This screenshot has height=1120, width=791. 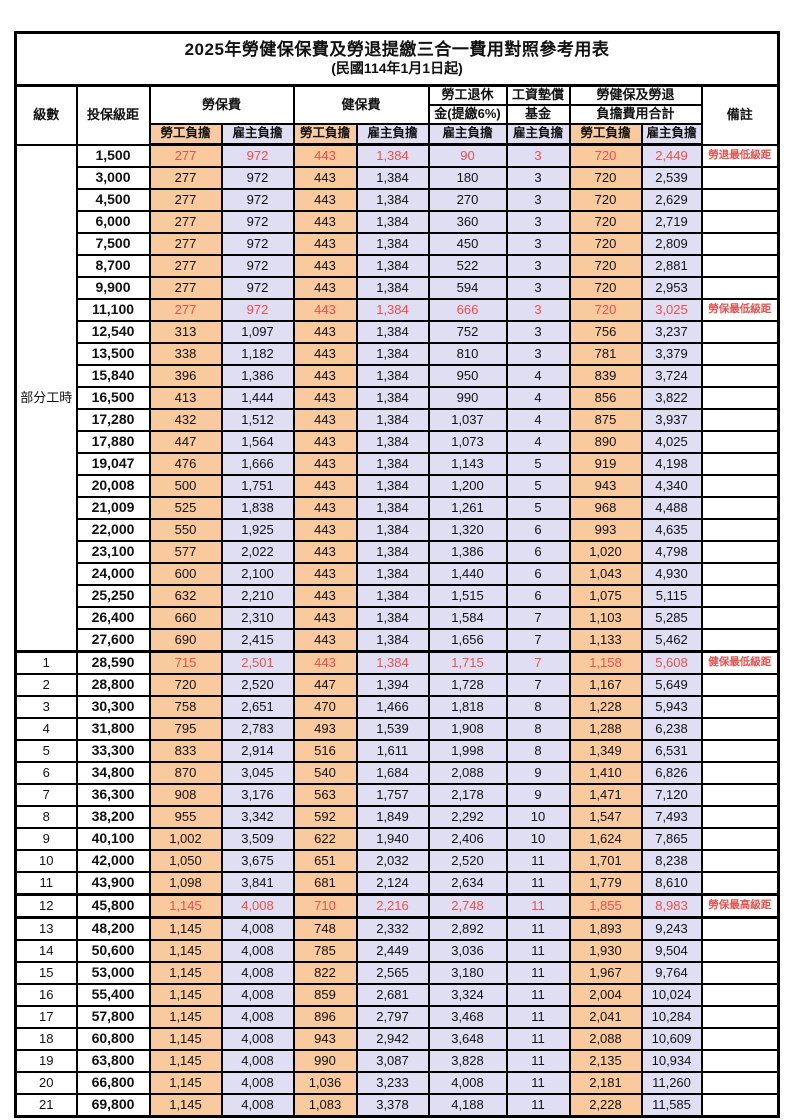 What do you see at coordinates (257, 751) in the screenshot?
I see `cell-labor-fee-employer: 2,914` at bounding box center [257, 751].